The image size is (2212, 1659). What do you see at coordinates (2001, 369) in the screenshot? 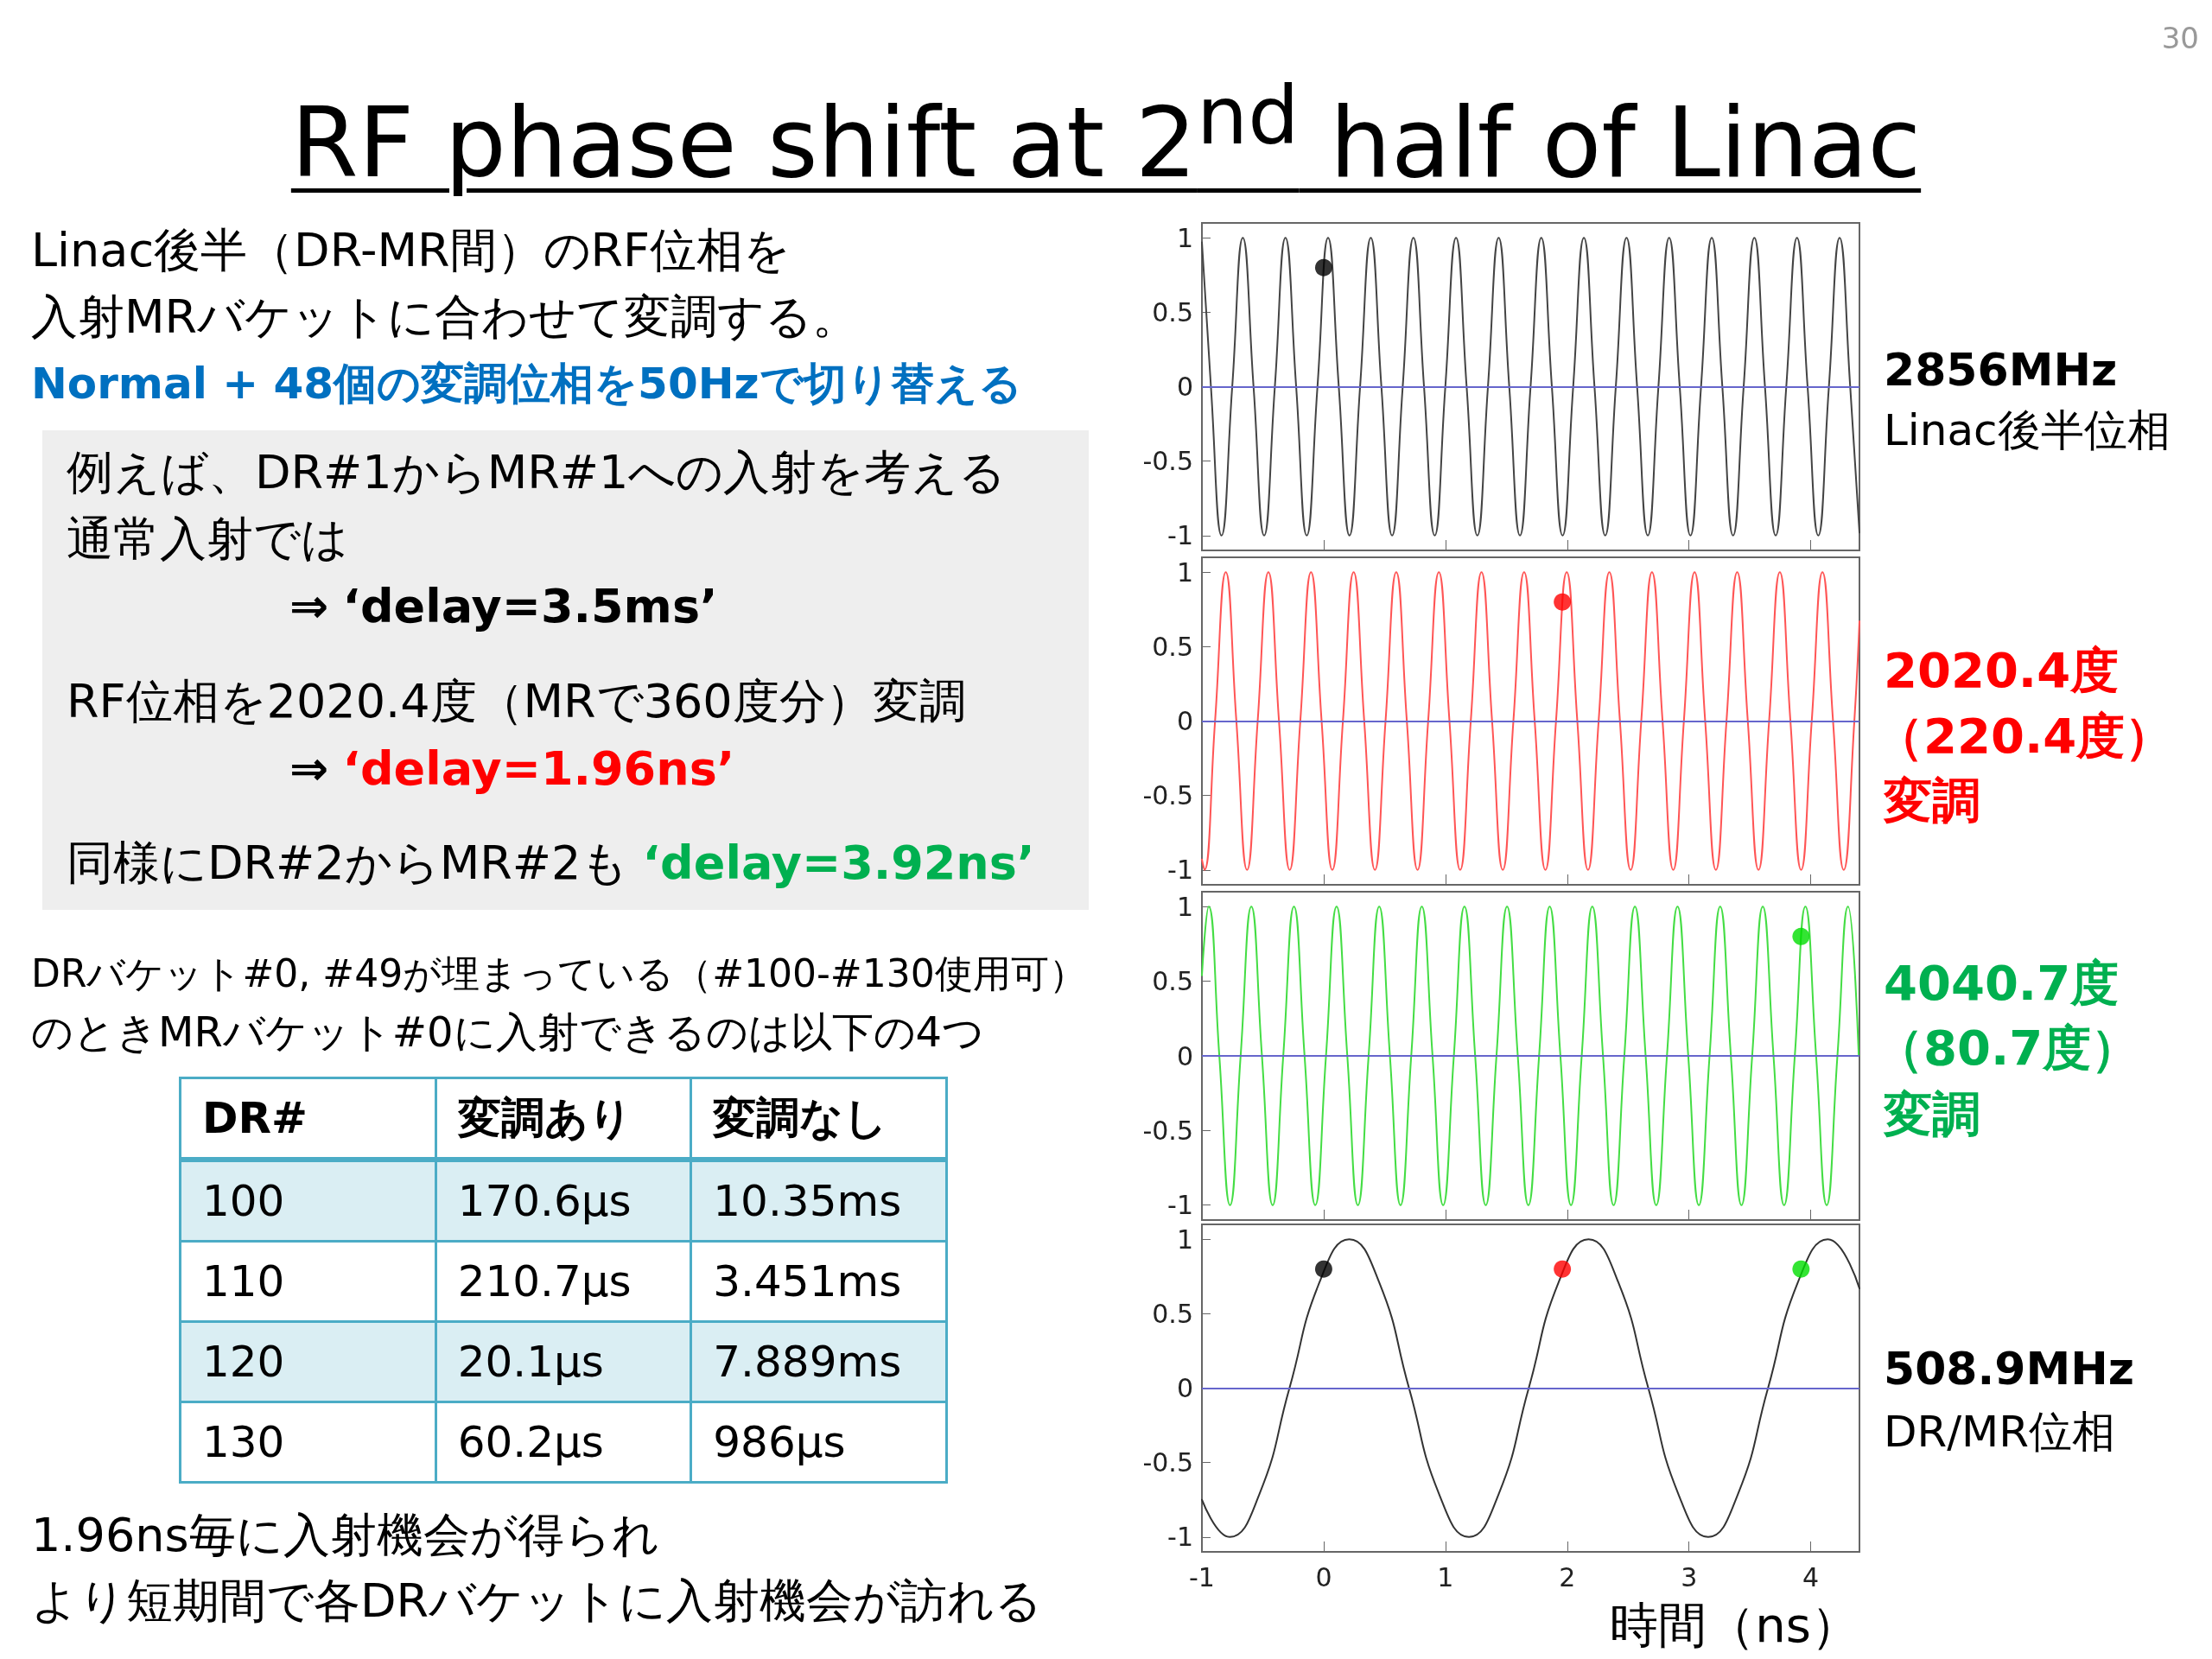
I see `text: 2856MHz` at bounding box center [2001, 369].